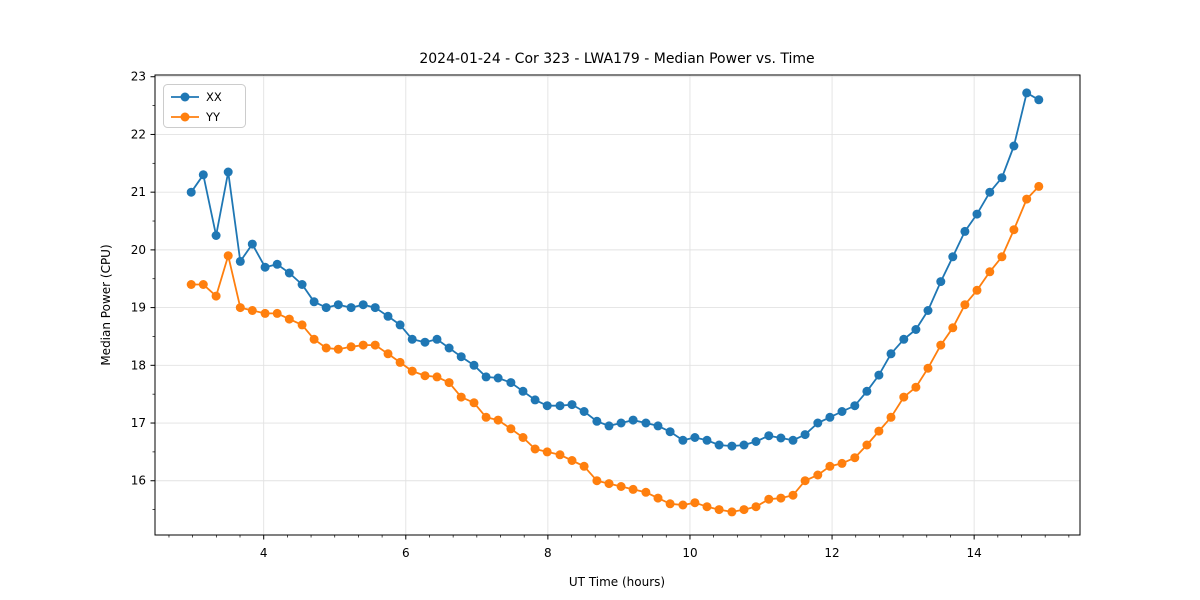  What do you see at coordinates (831, 553) in the screenshot?
I see `x-tick-label: 12` at bounding box center [831, 553].